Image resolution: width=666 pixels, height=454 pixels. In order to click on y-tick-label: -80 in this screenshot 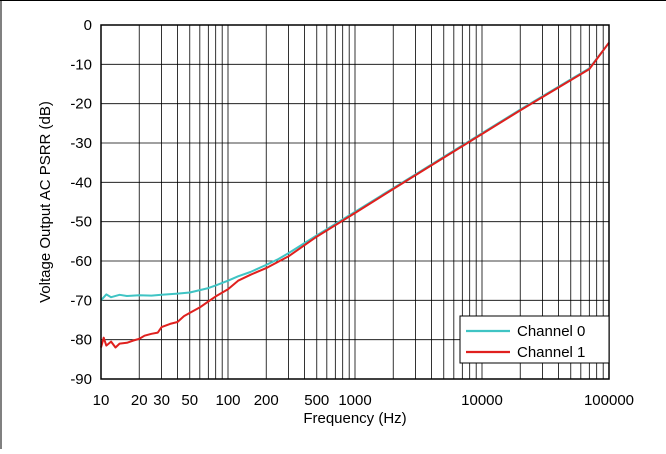, I will do `click(81, 340)`.